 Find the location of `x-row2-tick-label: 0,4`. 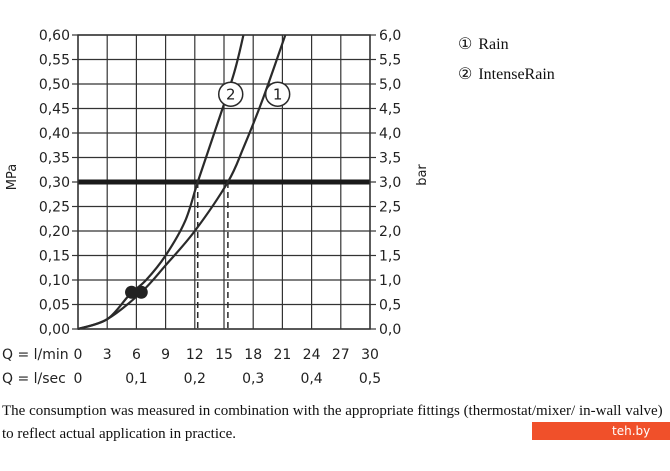

x-row2-tick-label: 0,4 is located at coordinates (311, 379).